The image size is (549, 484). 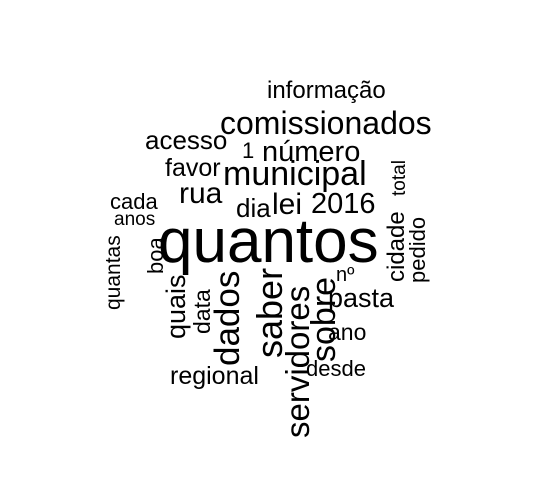 I want to click on word-favor: favor, so click(x=193, y=168).